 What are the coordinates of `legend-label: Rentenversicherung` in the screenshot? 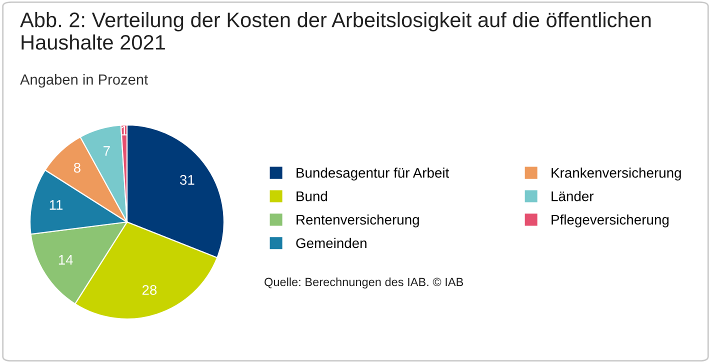 It's located at (357, 221).